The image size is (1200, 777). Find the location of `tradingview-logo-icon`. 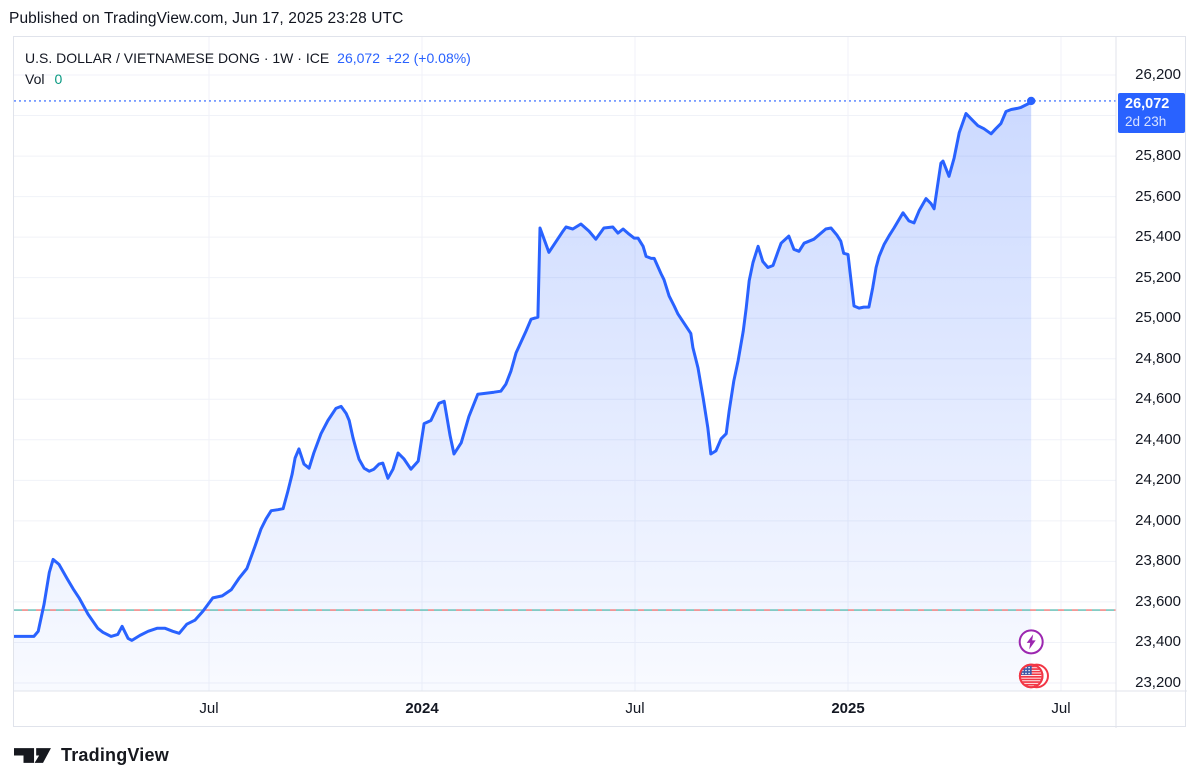

tradingview-logo-icon is located at coordinates (32, 755).